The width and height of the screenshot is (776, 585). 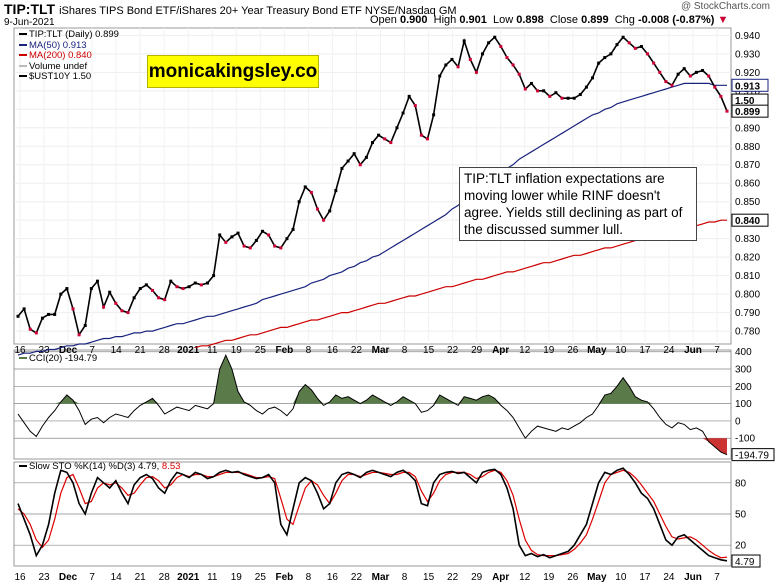 I want to click on x-tick-label: Mar, so click(x=381, y=350).